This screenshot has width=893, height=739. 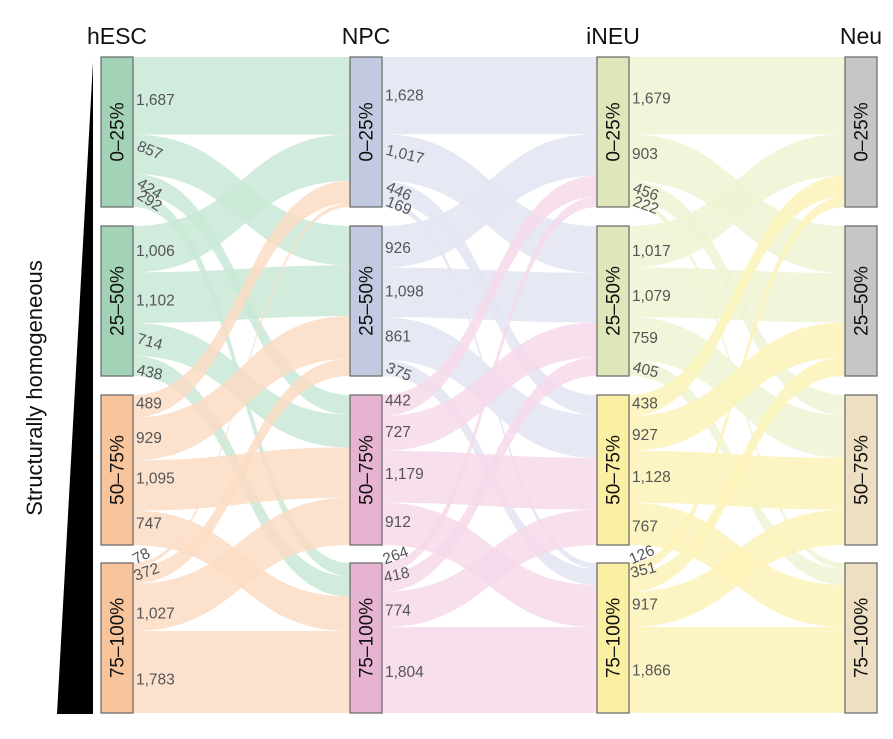 What do you see at coordinates (645, 370) in the screenshot?
I see `ineu-label-1-3: 405` at bounding box center [645, 370].